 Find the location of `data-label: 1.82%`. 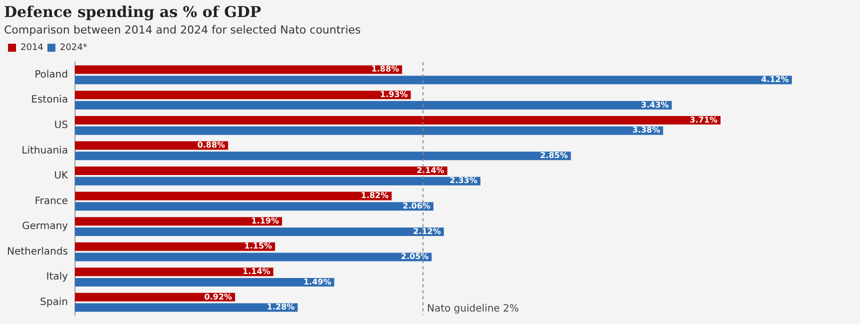

data-label: 1.82% is located at coordinates (374, 195).